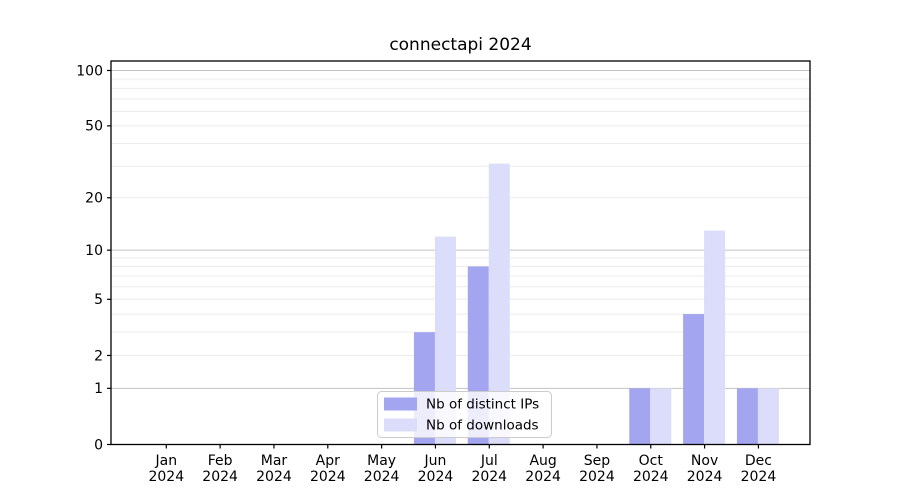  I want to click on y-tick-label-100: 100, so click(89, 71).